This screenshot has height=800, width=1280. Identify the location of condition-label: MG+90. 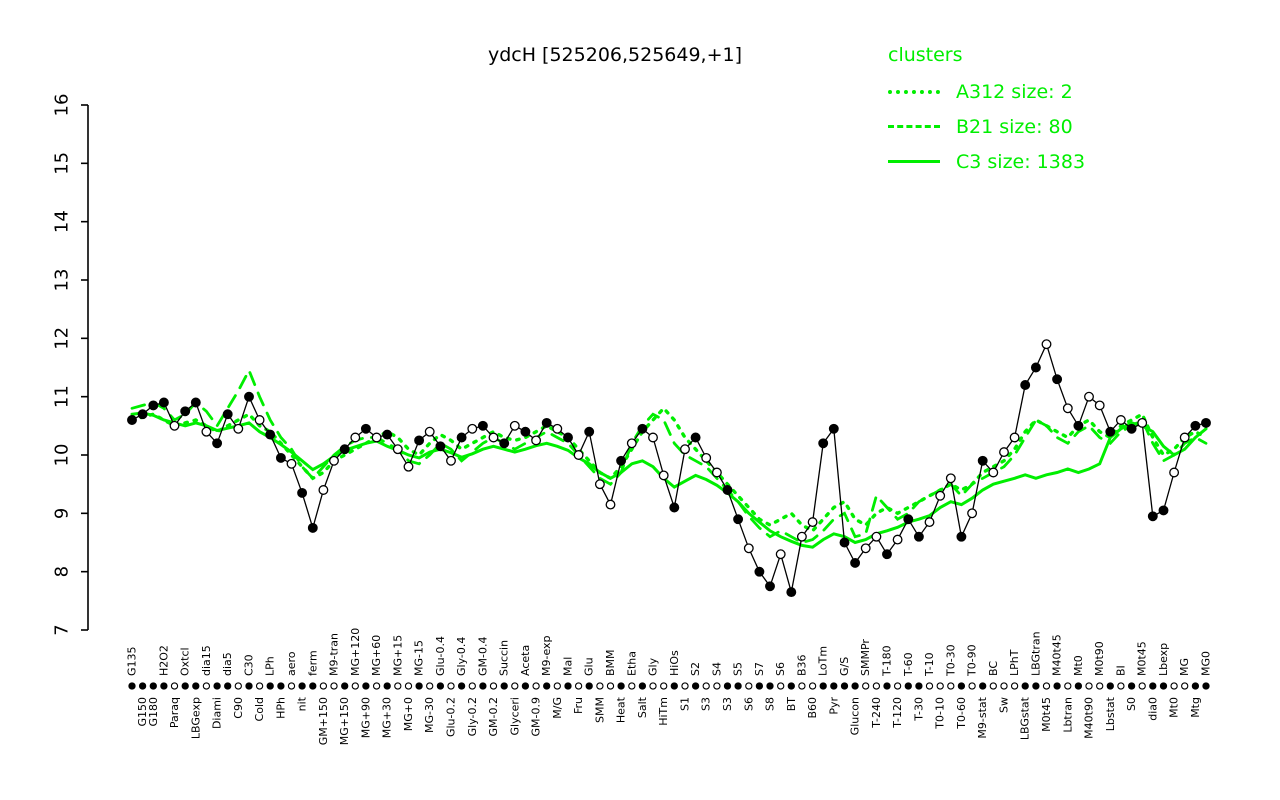
(365, 717).